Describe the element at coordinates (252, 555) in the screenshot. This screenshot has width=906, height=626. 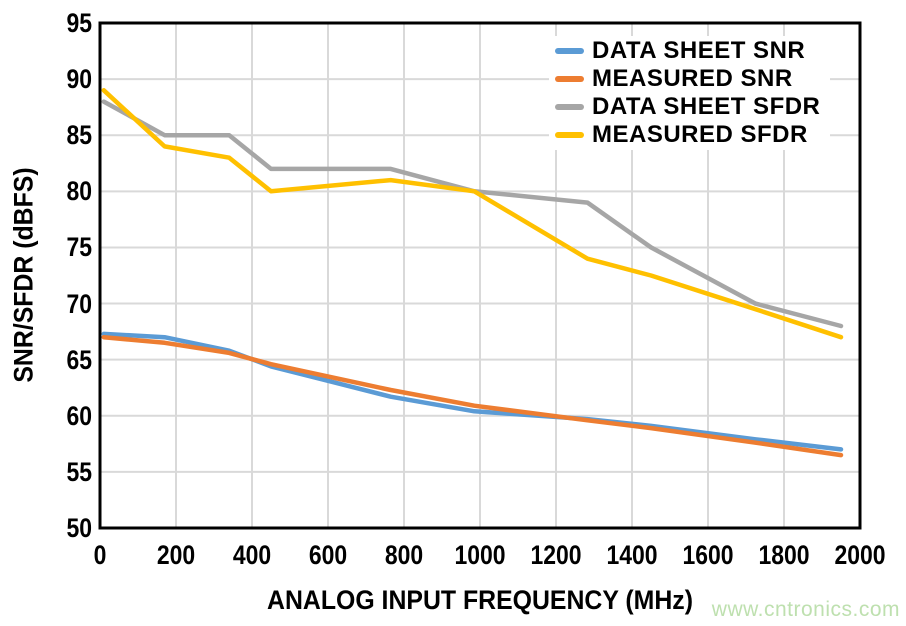
I see `x-tick-label: 400` at that location.